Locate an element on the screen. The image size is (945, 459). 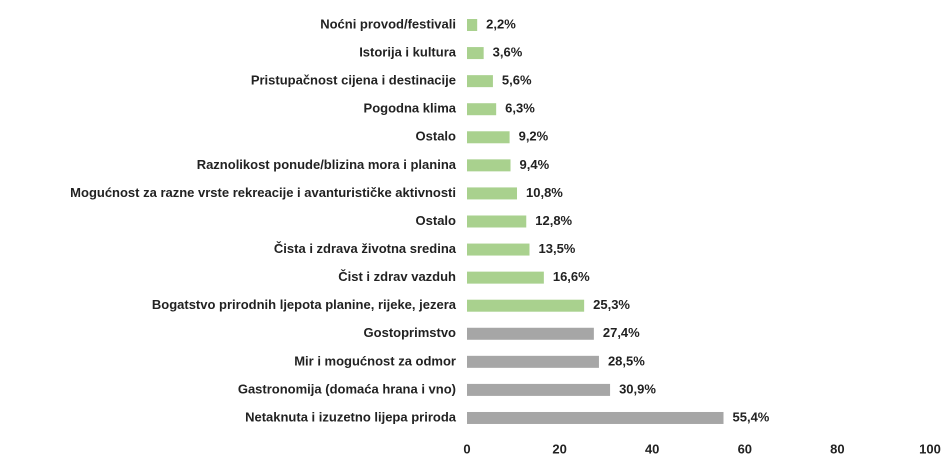
x-tick-label: 20 is located at coordinates (559, 448).